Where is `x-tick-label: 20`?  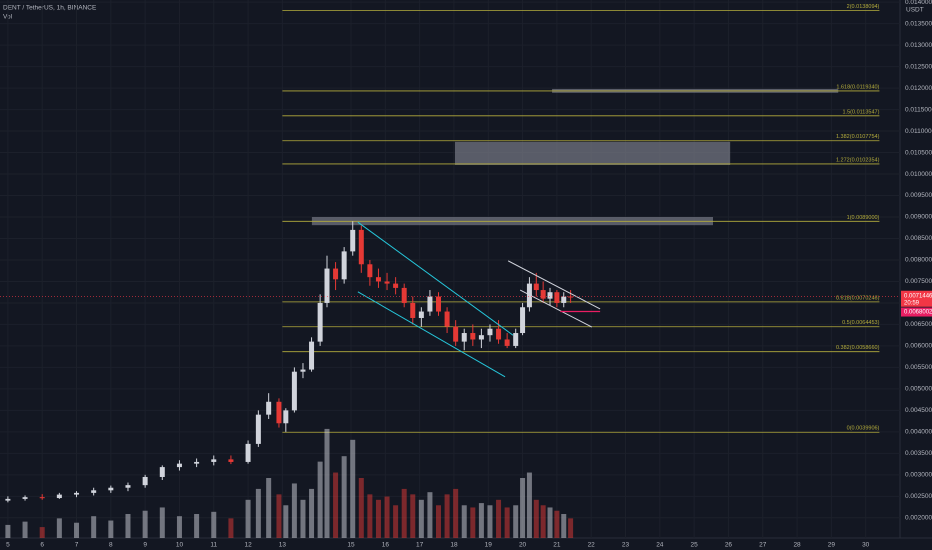
x-tick-label: 20 is located at coordinates (523, 545).